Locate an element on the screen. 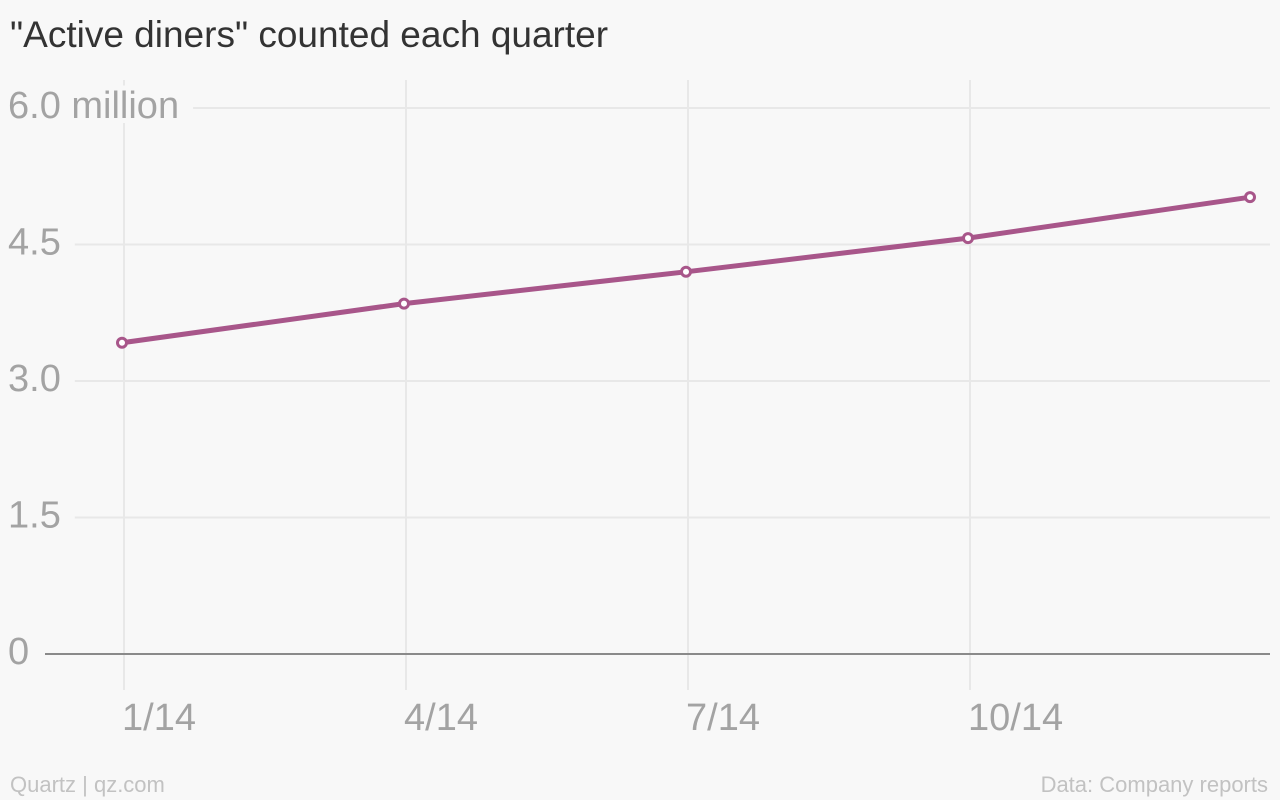 This screenshot has width=1280, height=800. credit: Quartz | qz.com is located at coordinates (87, 784).